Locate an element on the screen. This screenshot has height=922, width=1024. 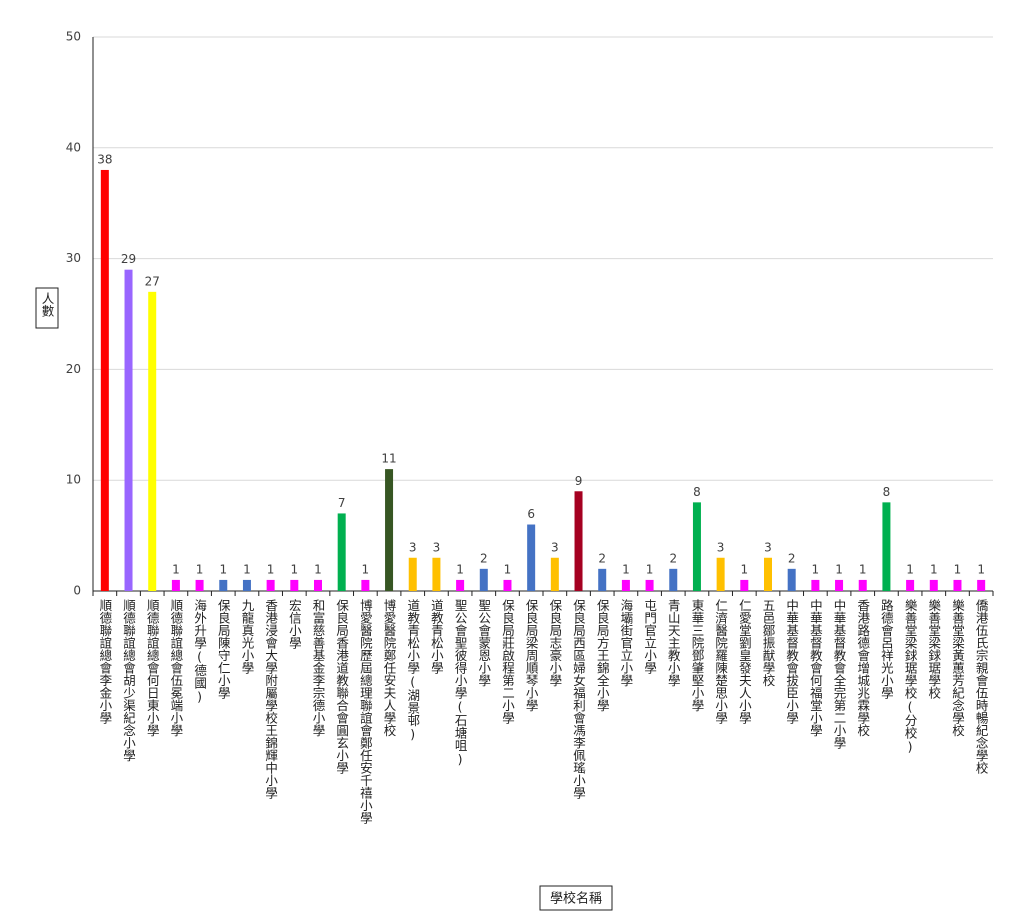
x-tick-label: 博愛醫院歷屆總理聯誼會鄭任安千禧小學 is located at coordinates (365, 711).